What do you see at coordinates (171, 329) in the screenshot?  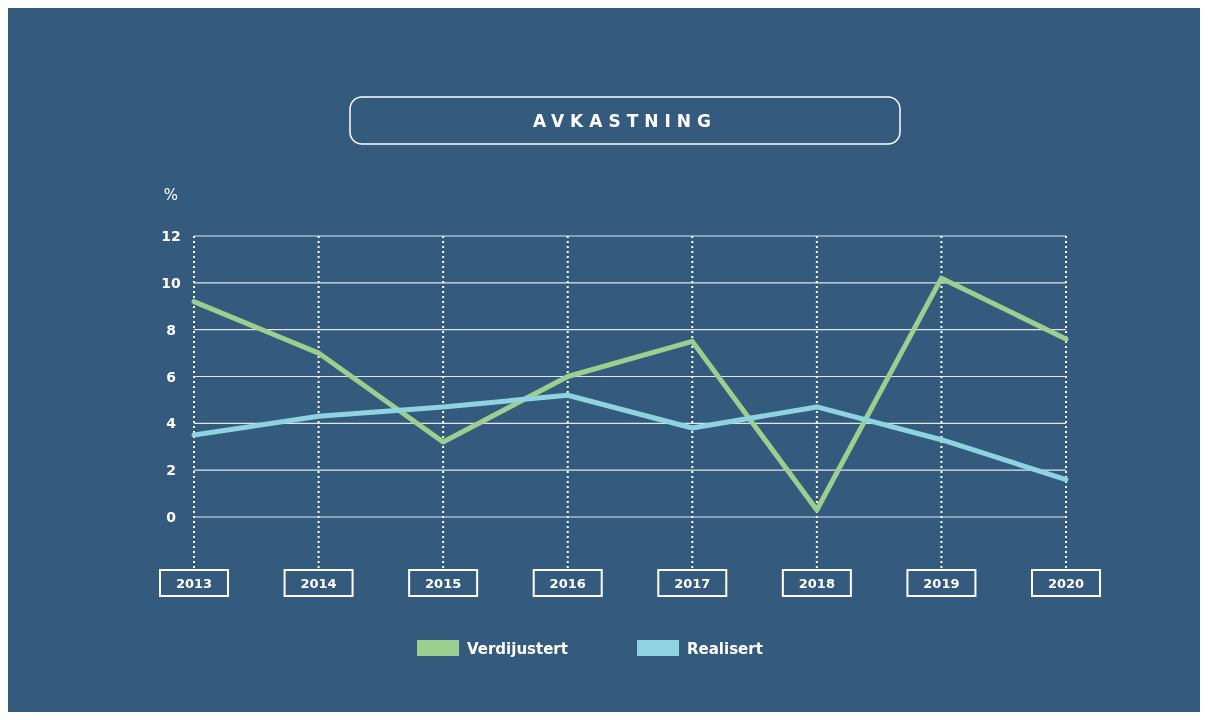 I see `y-tick-label: 8` at bounding box center [171, 329].